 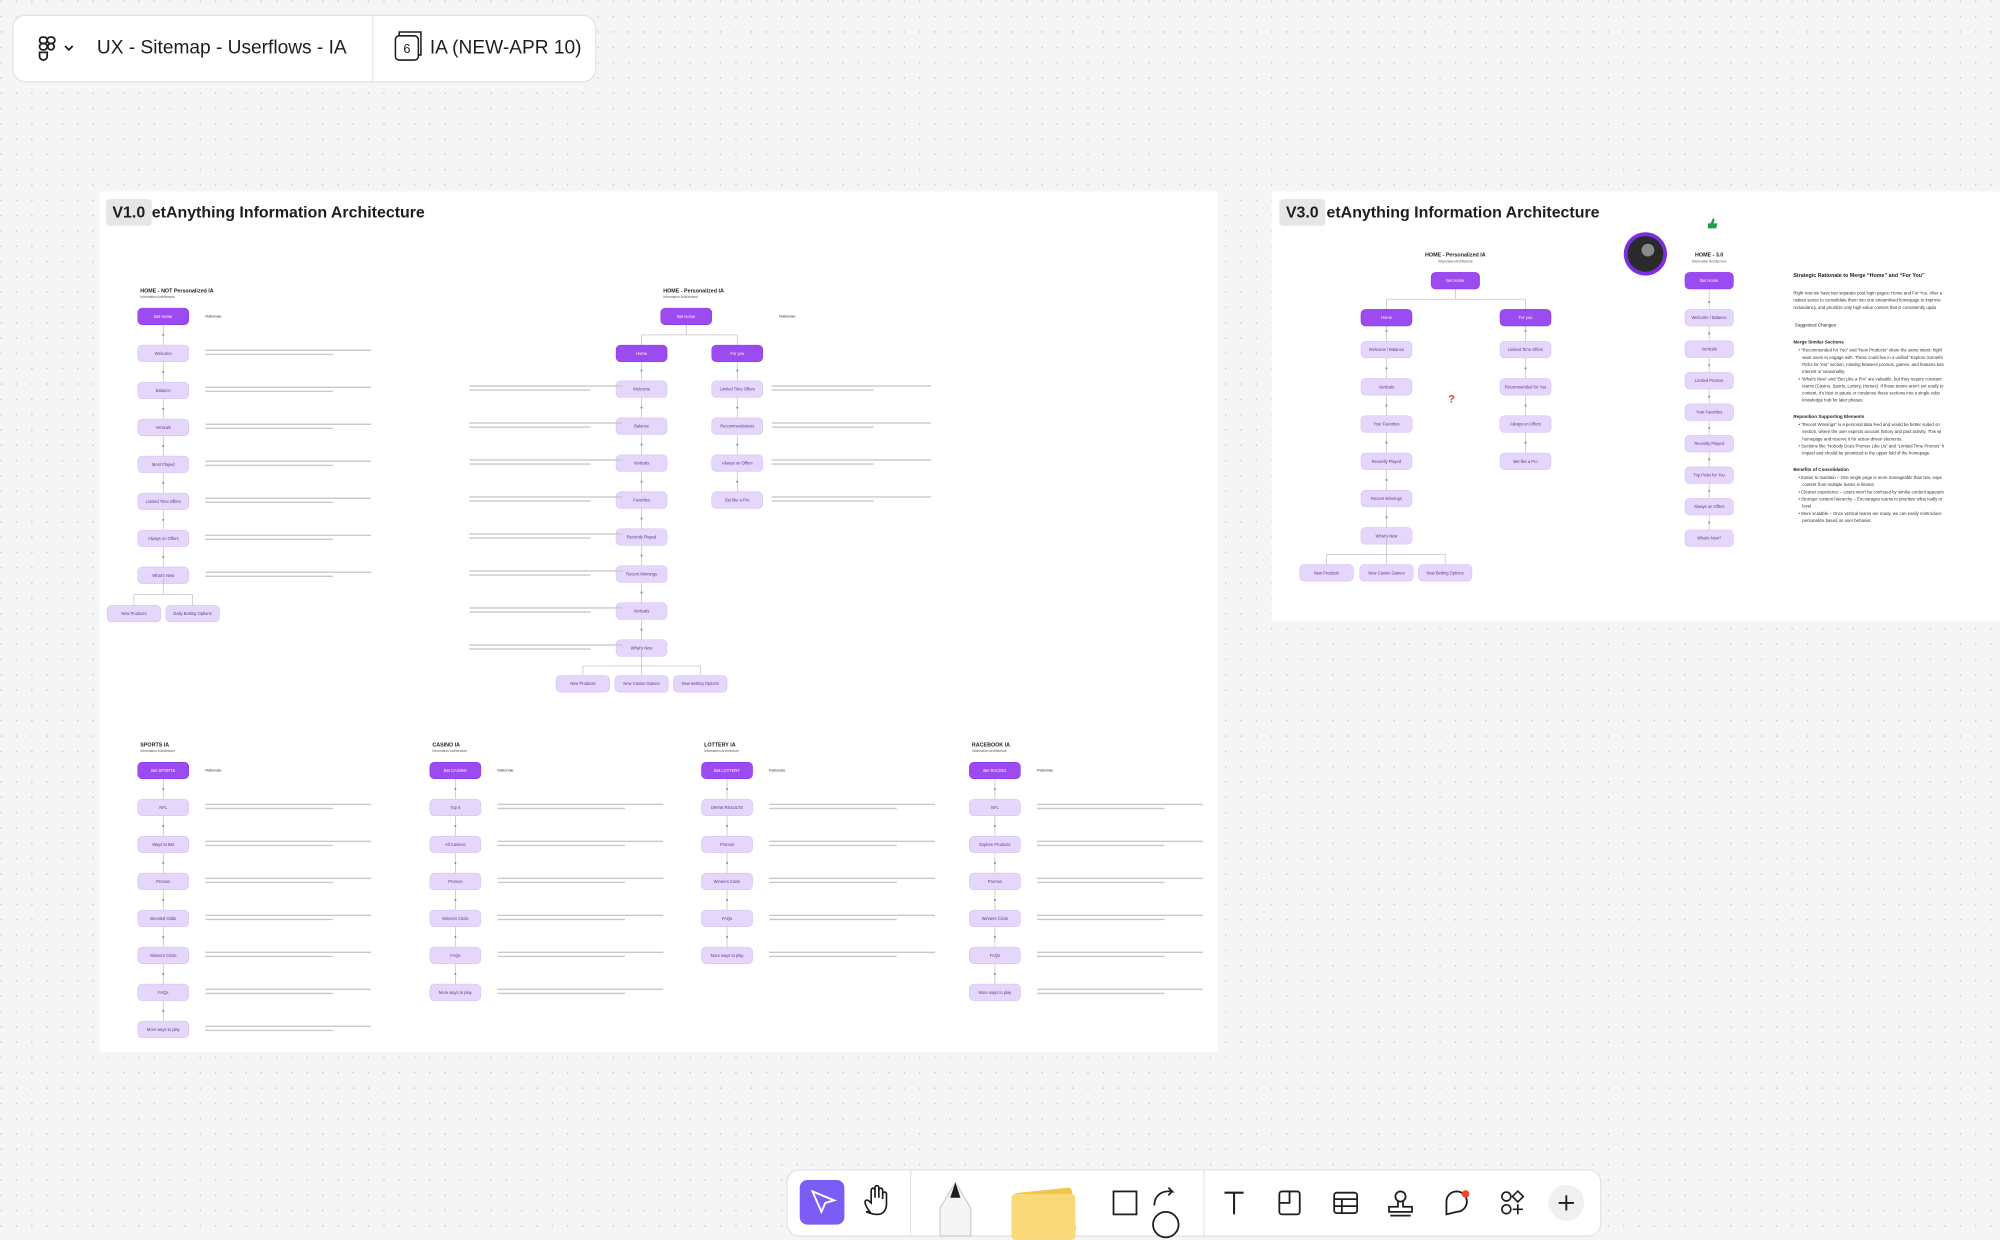 I want to click on page-name: IA (NEW-APR 10), so click(x=506, y=48).